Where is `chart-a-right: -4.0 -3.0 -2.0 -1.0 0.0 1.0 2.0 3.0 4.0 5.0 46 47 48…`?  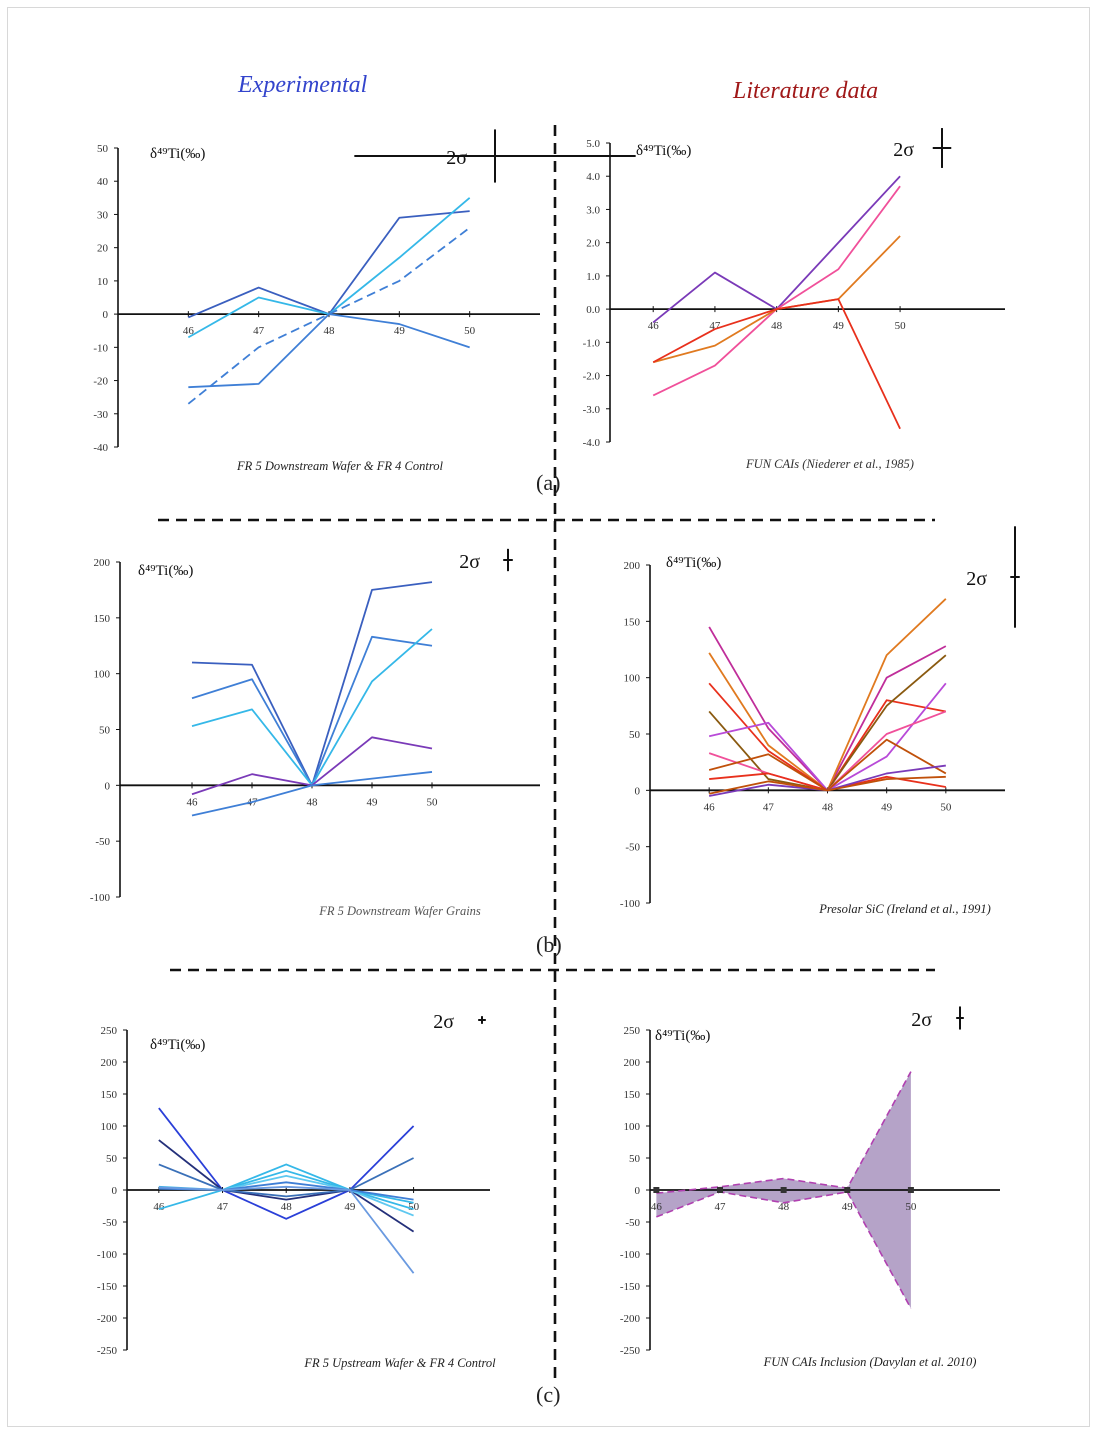 chart-a-right: -4.0 -3.0 -2.0 -1.0 0.0 1.0 2.0 3.0 4.0 5.0 46 47 48… is located at coordinates (794, 299).